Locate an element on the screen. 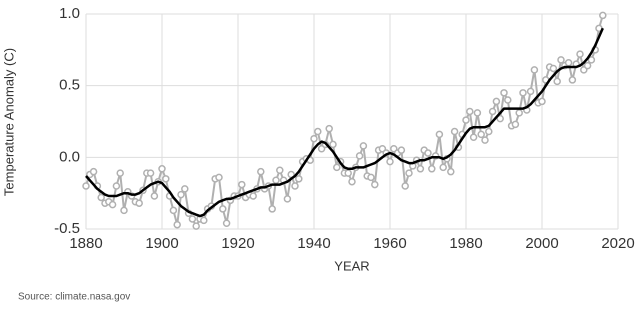 The height and width of the screenshot is (322, 640). x-tick-label: 1880 is located at coordinates (85, 243).